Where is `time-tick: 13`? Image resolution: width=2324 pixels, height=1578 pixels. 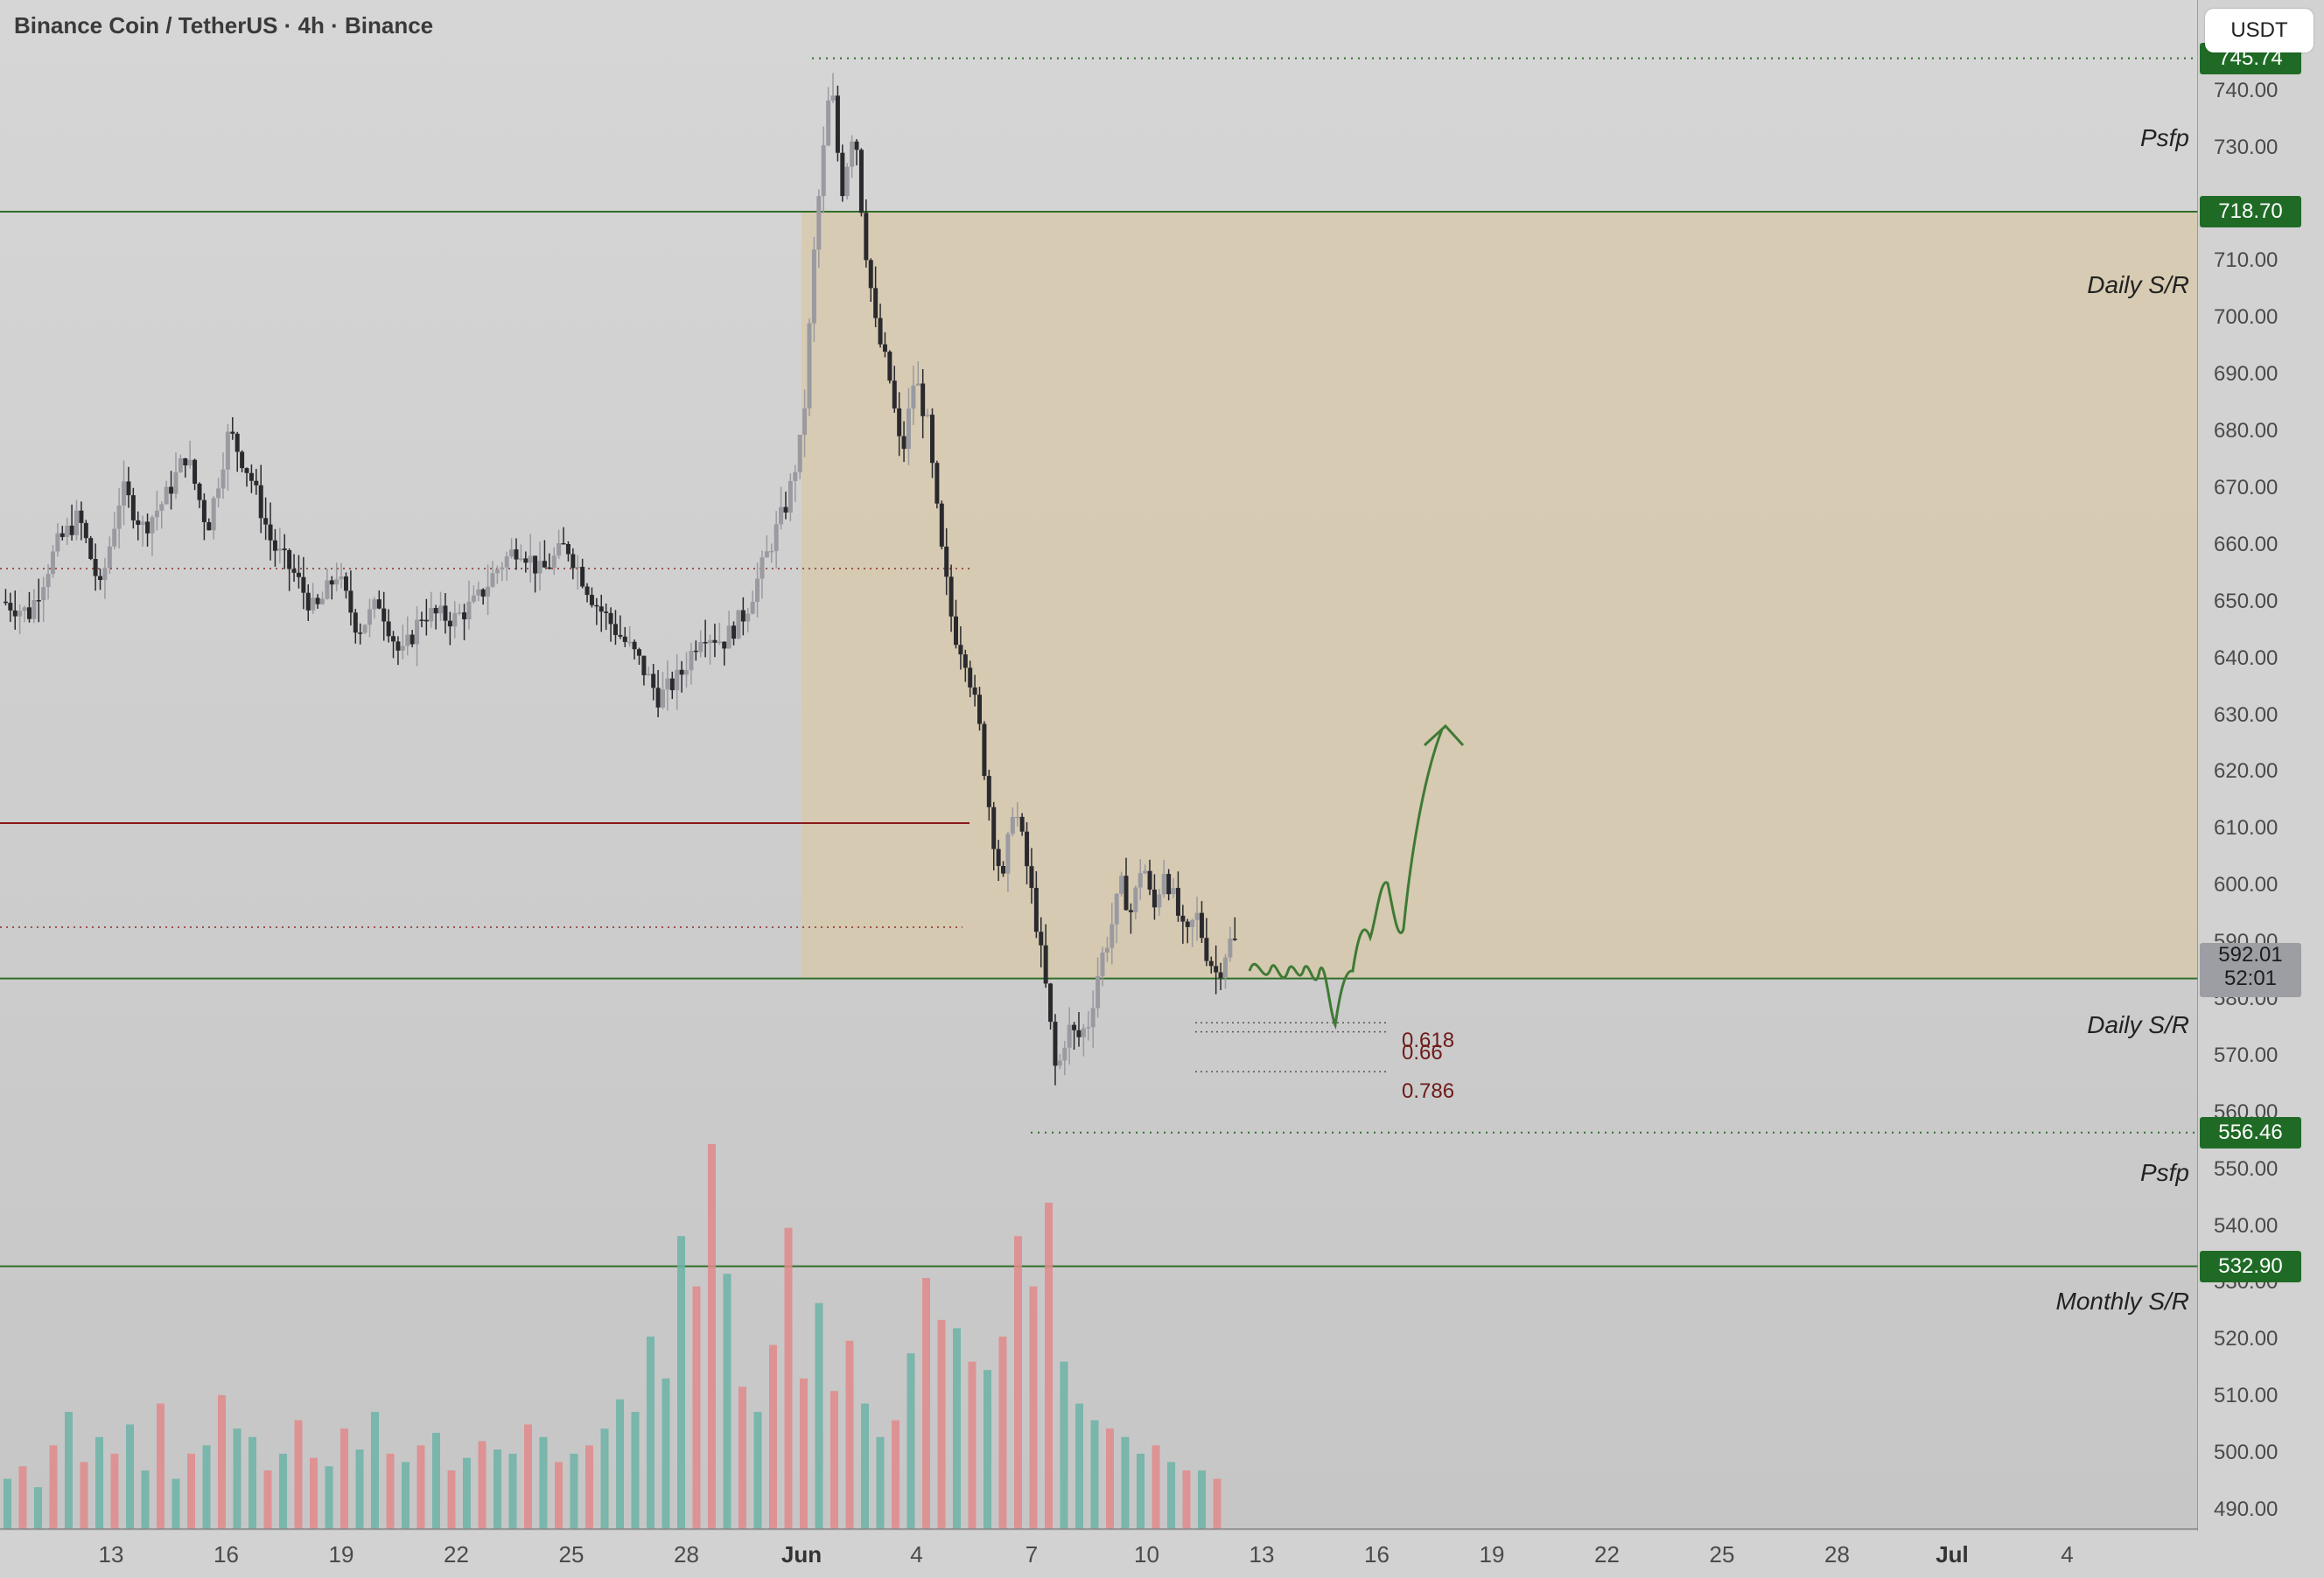
time-tick: 13 is located at coordinates (1262, 1555).